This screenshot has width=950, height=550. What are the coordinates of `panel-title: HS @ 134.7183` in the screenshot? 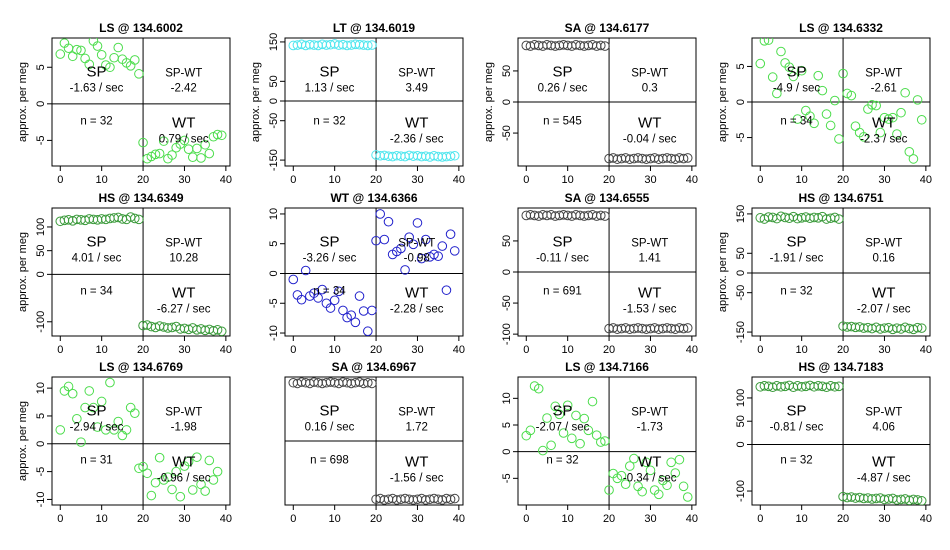 It's located at (840, 367).